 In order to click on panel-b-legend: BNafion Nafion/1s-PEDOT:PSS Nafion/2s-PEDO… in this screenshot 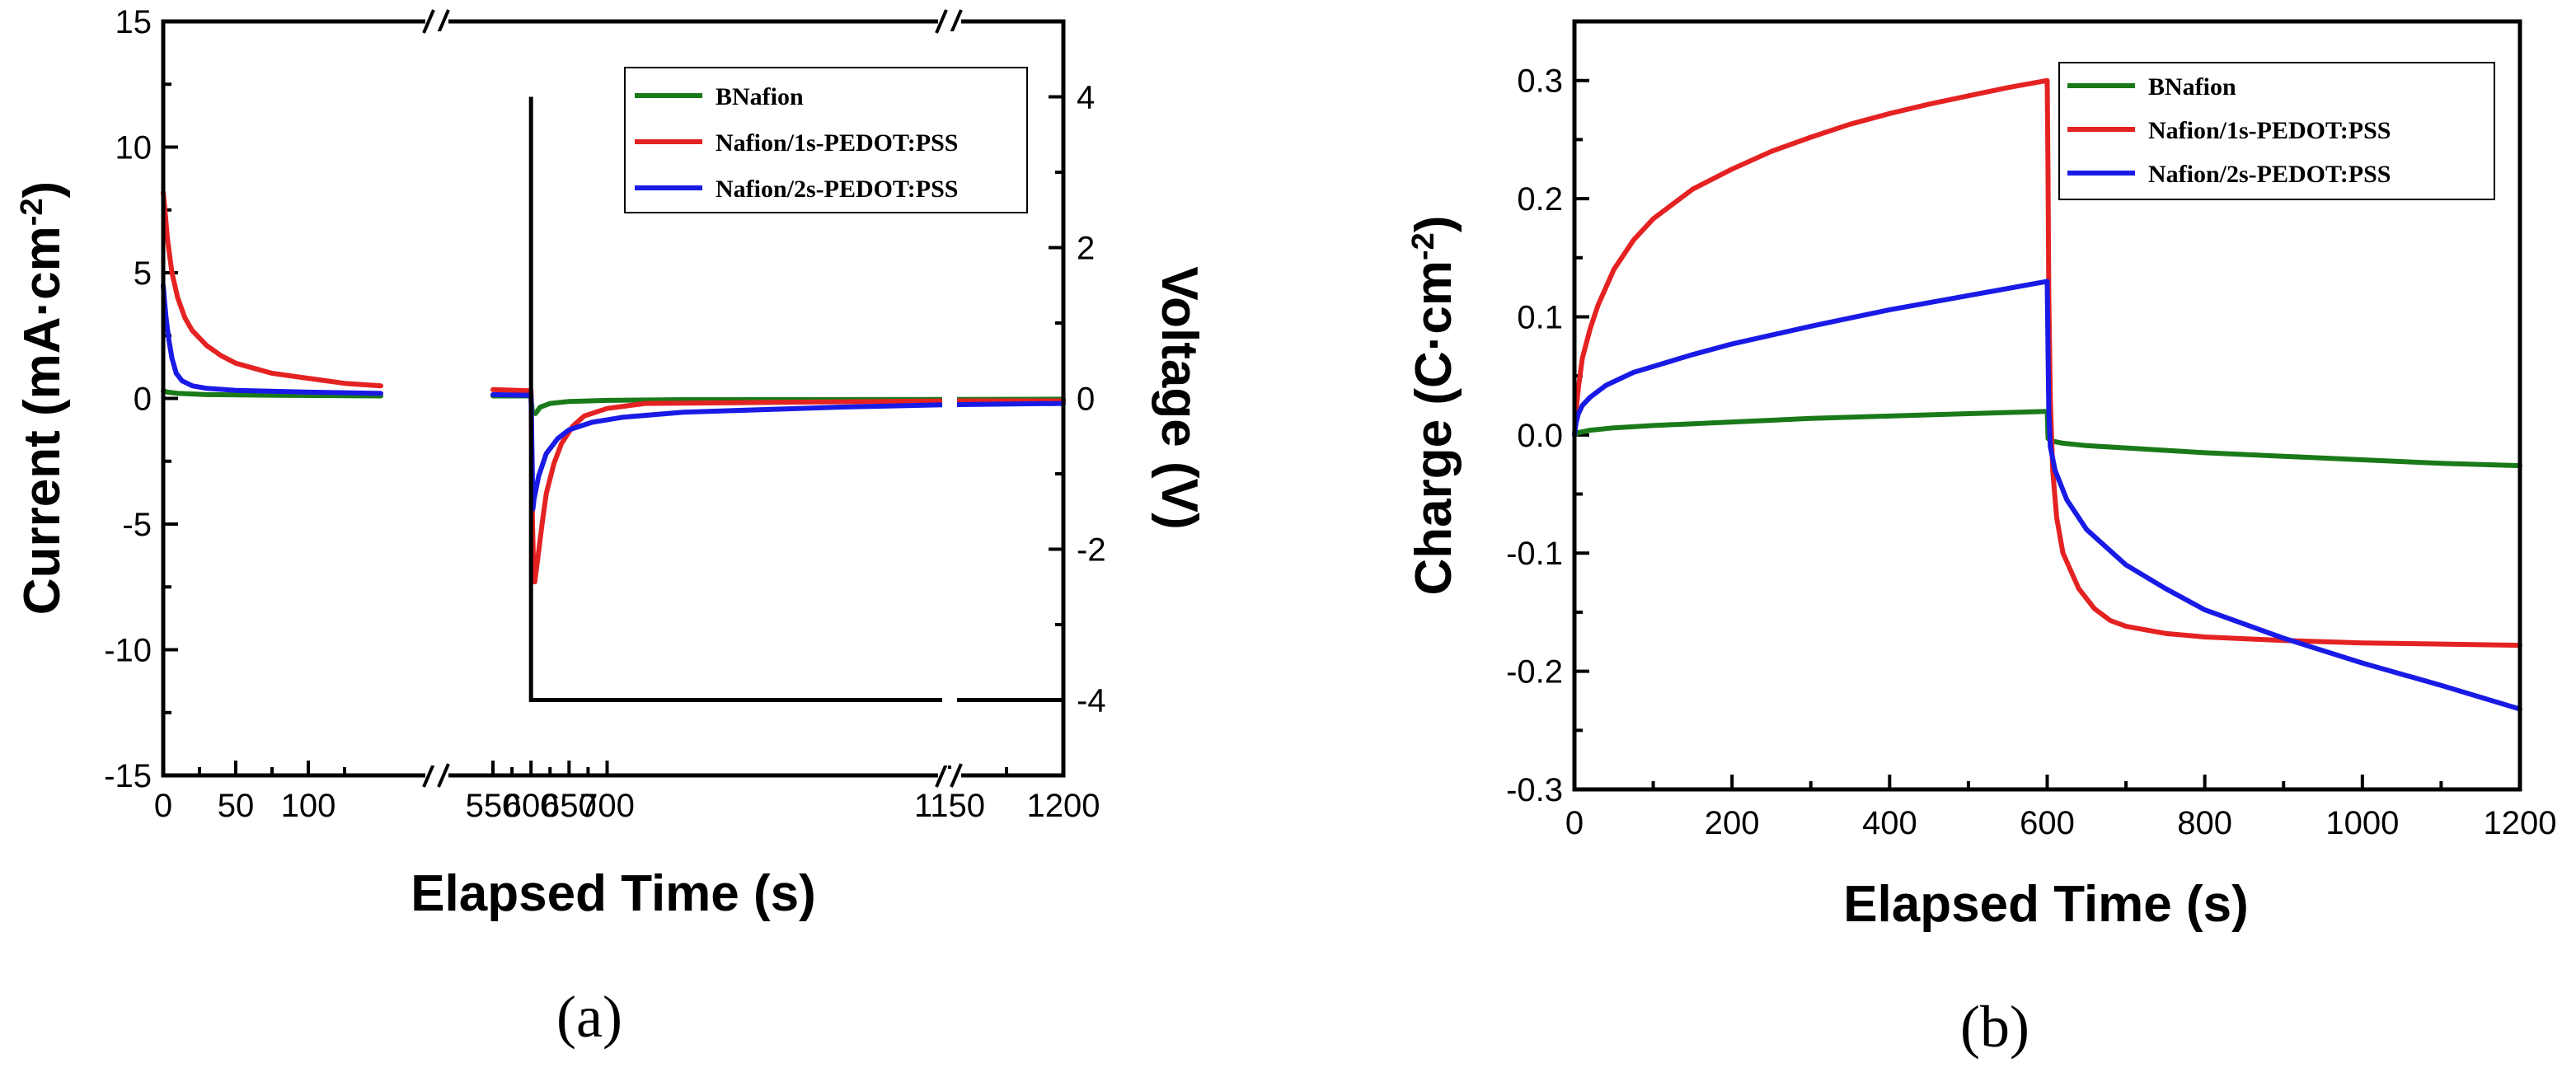, I will do `click(2277, 131)`.